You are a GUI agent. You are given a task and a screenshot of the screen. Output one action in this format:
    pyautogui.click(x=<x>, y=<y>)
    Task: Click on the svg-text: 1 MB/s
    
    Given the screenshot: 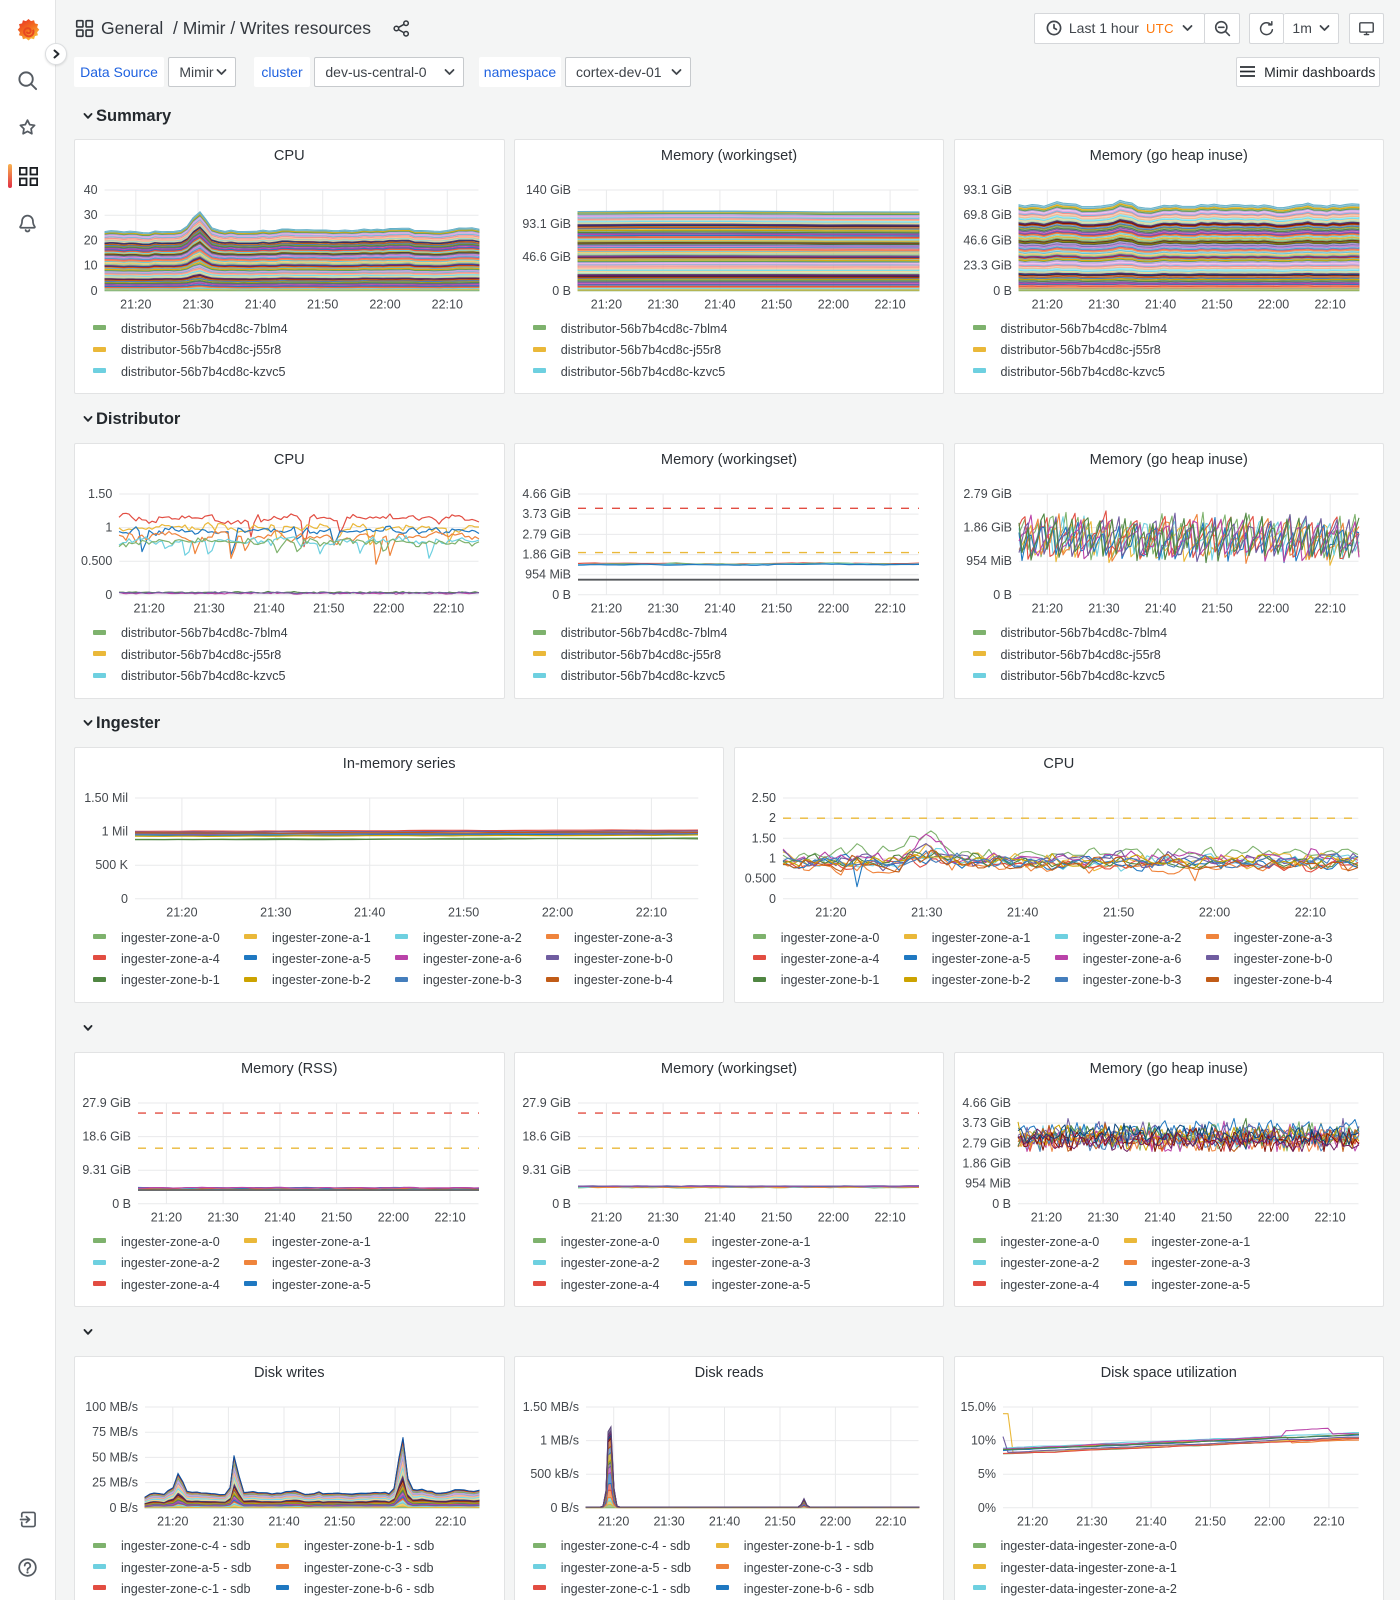 What is the action you would take?
    pyautogui.click(x=559, y=1440)
    